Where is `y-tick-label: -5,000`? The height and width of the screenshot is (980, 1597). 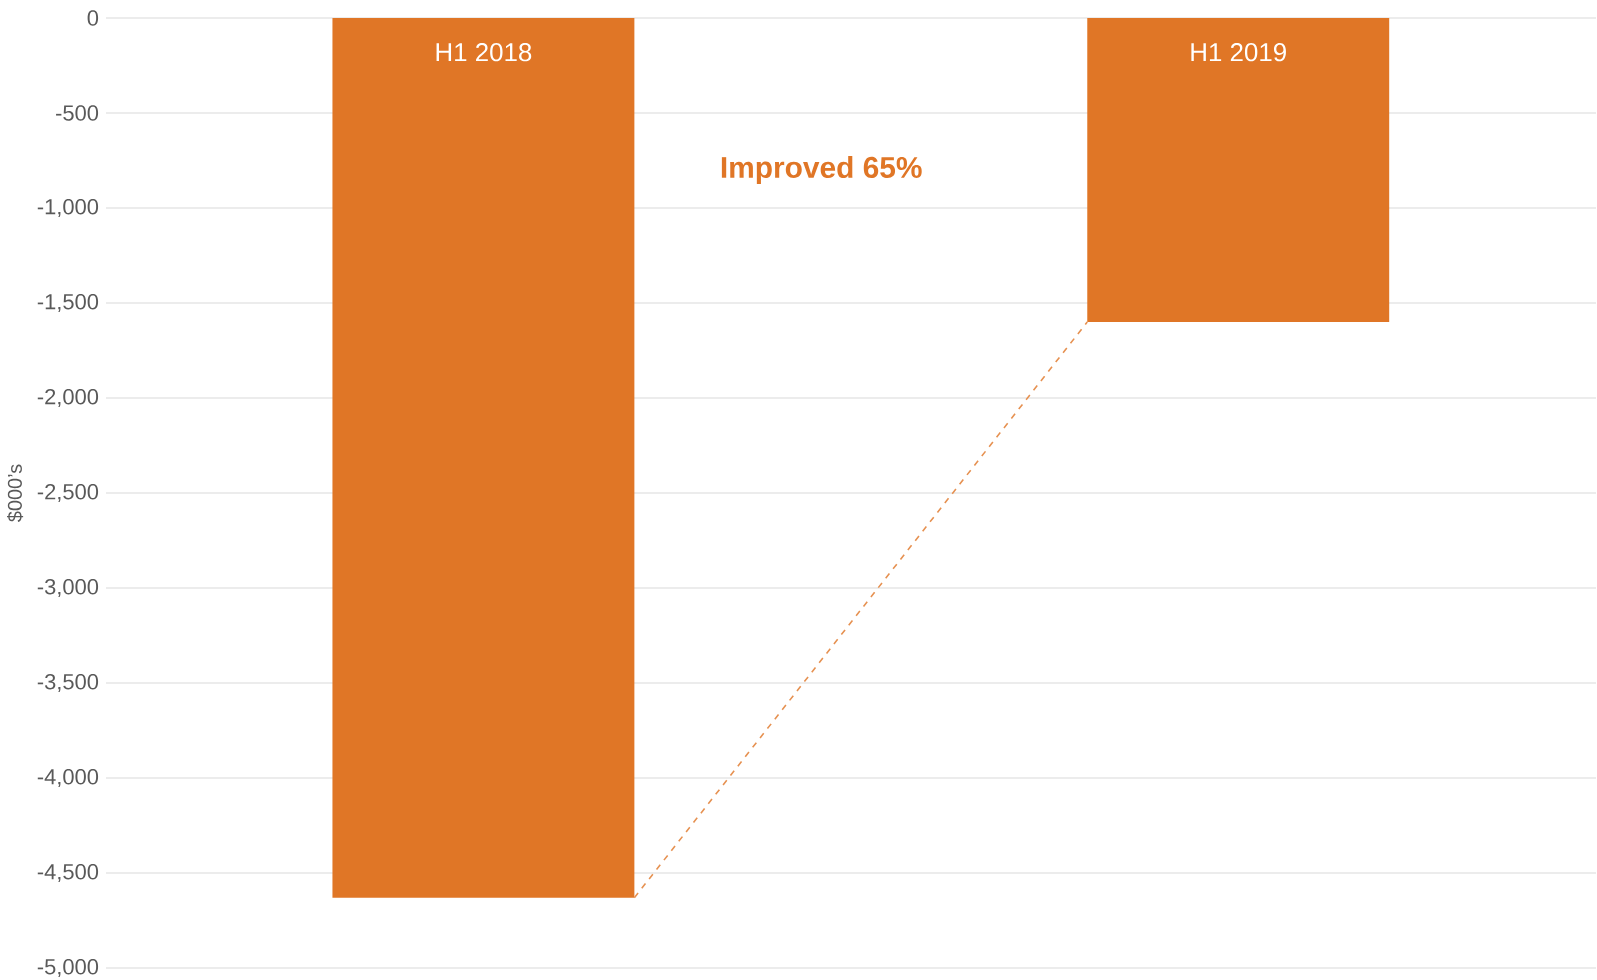 y-tick-label: -5,000 is located at coordinates (68, 968).